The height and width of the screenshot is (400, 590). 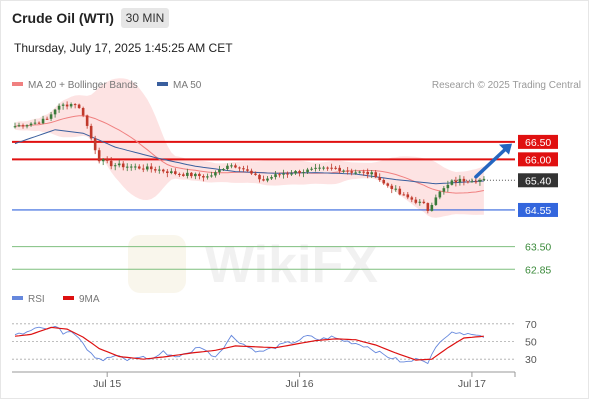 I want to click on legend-ma50-label: MA 50, so click(x=187, y=85).